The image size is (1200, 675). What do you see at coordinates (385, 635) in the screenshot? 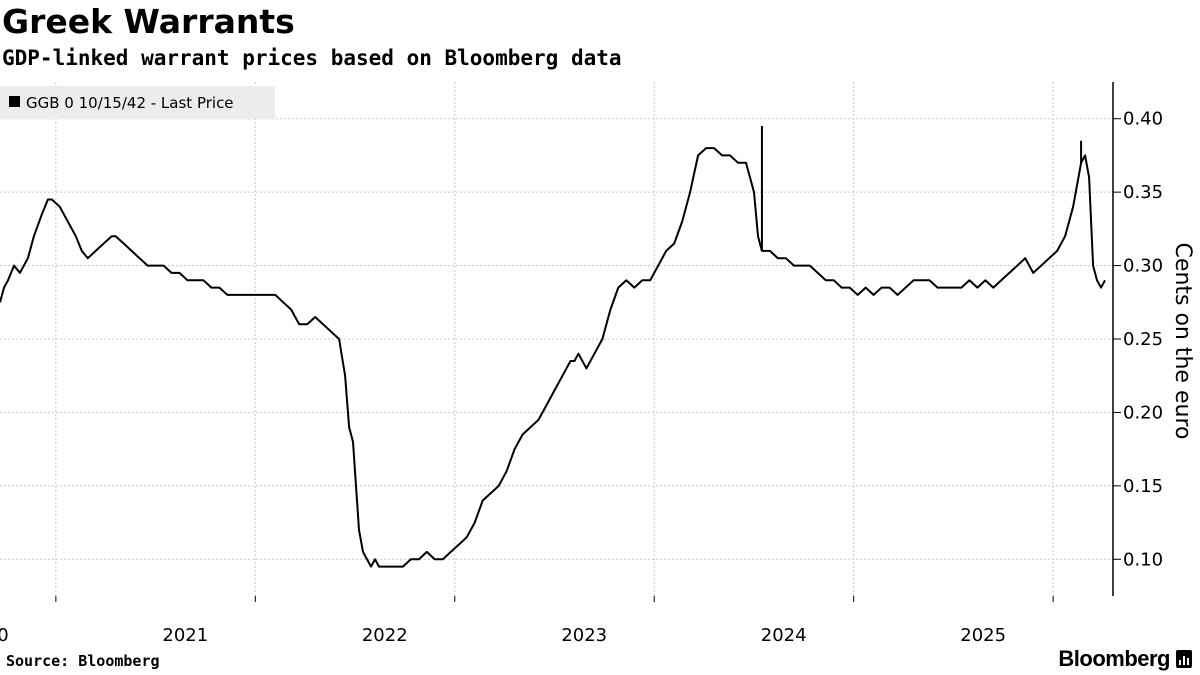
I see `x-tick-label: 2022` at bounding box center [385, 635].